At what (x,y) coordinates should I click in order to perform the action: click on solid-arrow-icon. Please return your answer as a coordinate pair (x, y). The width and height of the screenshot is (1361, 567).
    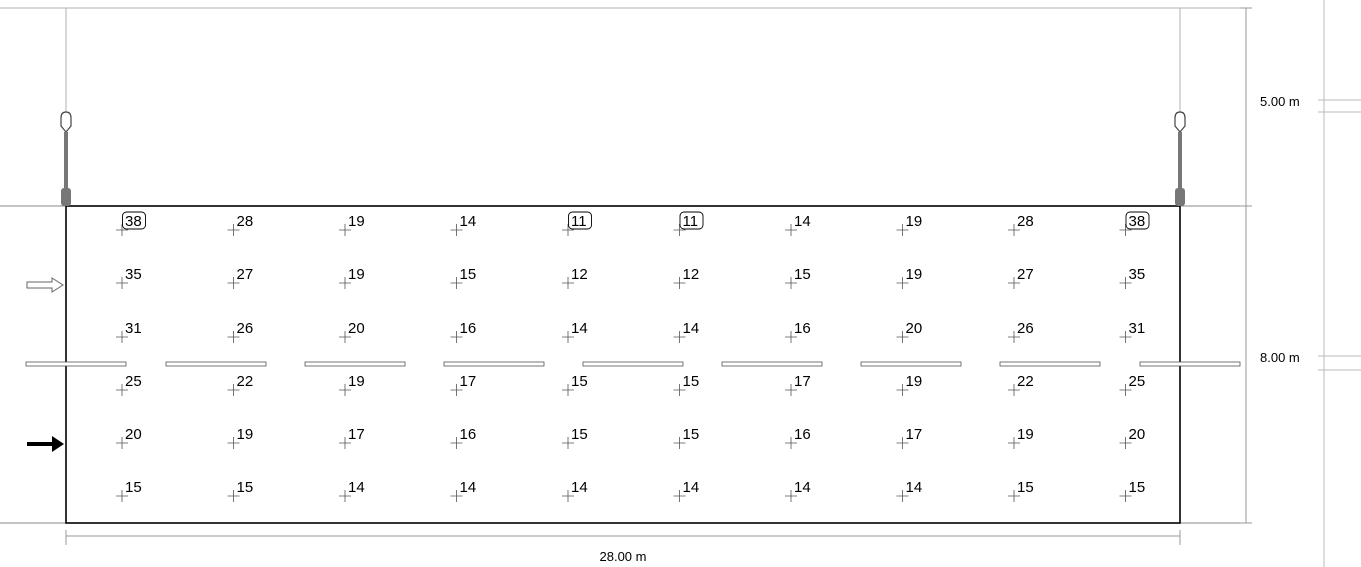
    Looking at the image, I should click on (45, 444).